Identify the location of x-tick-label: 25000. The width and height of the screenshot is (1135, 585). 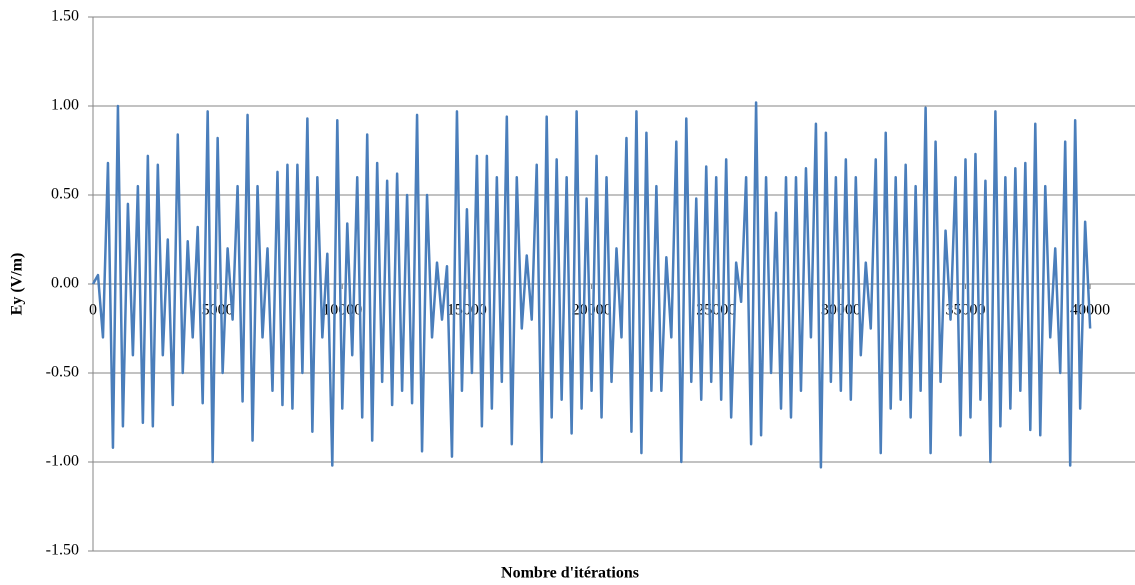
(716, 310).